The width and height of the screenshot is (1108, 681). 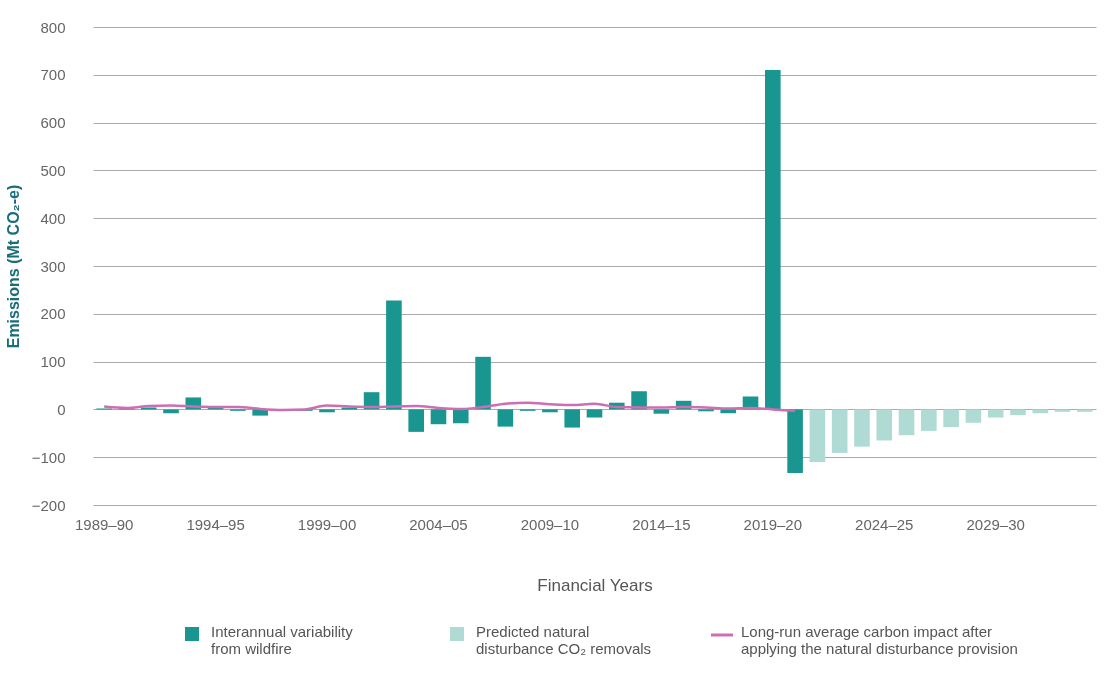 I want to click on legend-label: Long-run average carbon impact after applying the natural disturbance provision, so click(x=879, y=640).